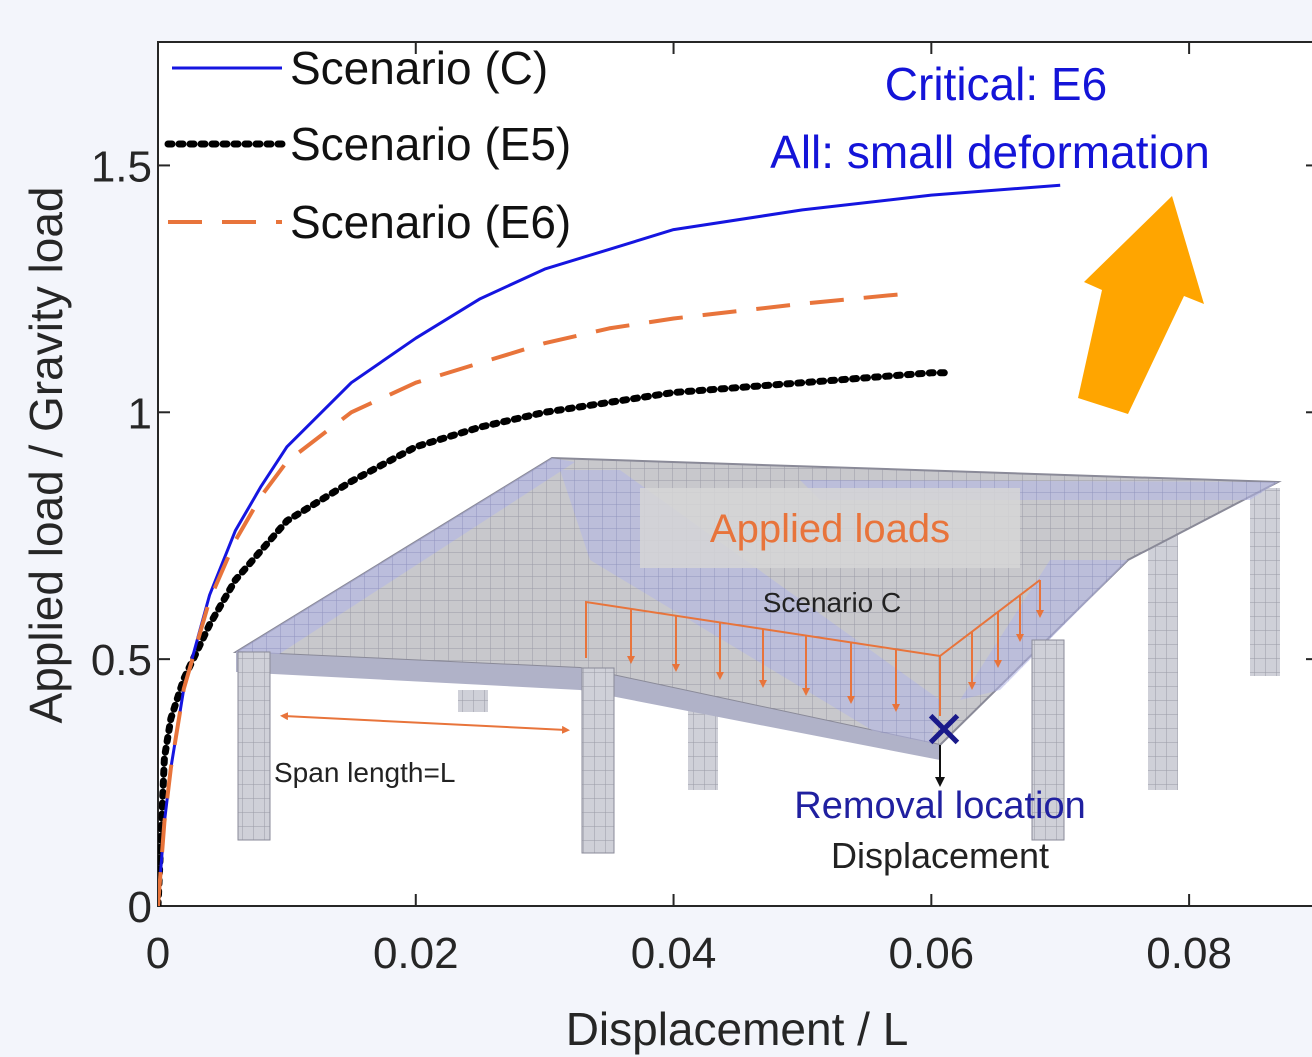  Describe the element at coordinates (944, 731) in the screenshot. I see `removal-marker: ✕` at that location.